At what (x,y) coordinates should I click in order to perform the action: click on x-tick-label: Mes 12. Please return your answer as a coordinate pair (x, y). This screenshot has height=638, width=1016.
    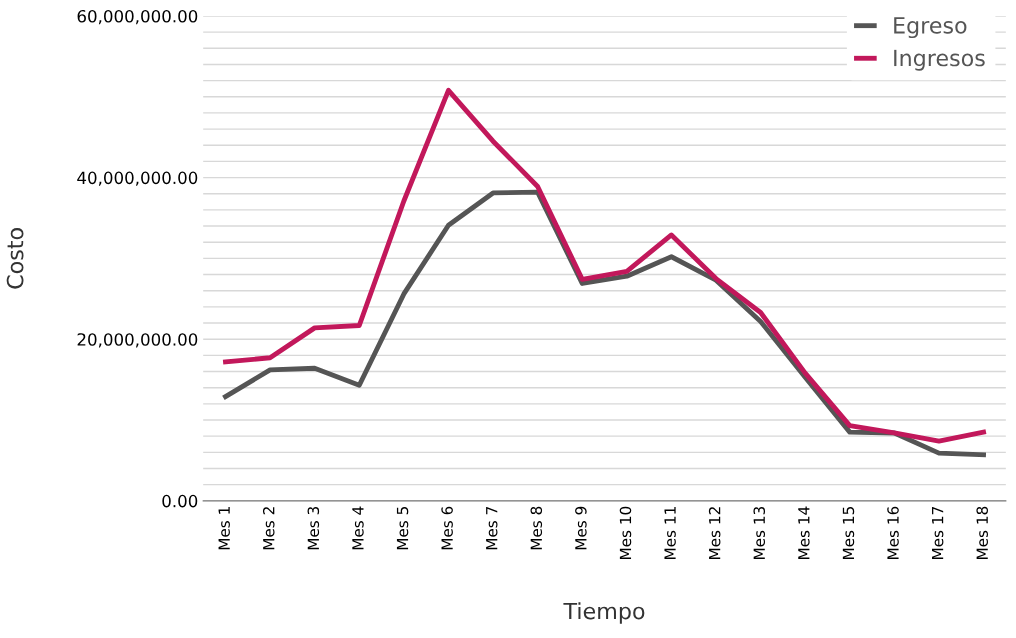
    Looking at the image, I should click on (714, 533).